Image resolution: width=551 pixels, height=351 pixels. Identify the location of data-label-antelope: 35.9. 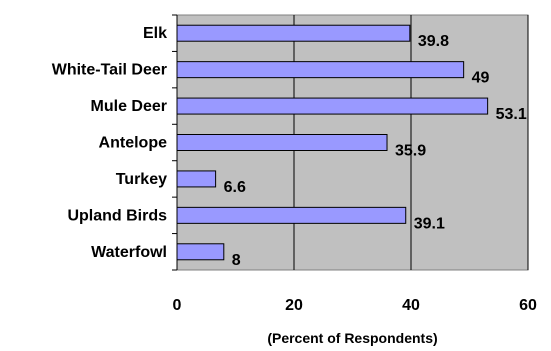
(410, 151).